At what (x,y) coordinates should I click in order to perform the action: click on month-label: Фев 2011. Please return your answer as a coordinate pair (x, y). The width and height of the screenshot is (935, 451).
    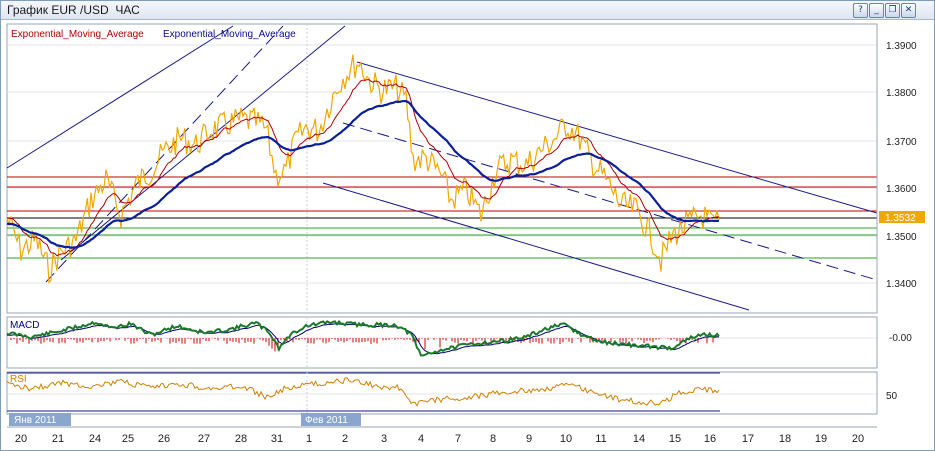
    Looking at the image, I should click on (326, 420).